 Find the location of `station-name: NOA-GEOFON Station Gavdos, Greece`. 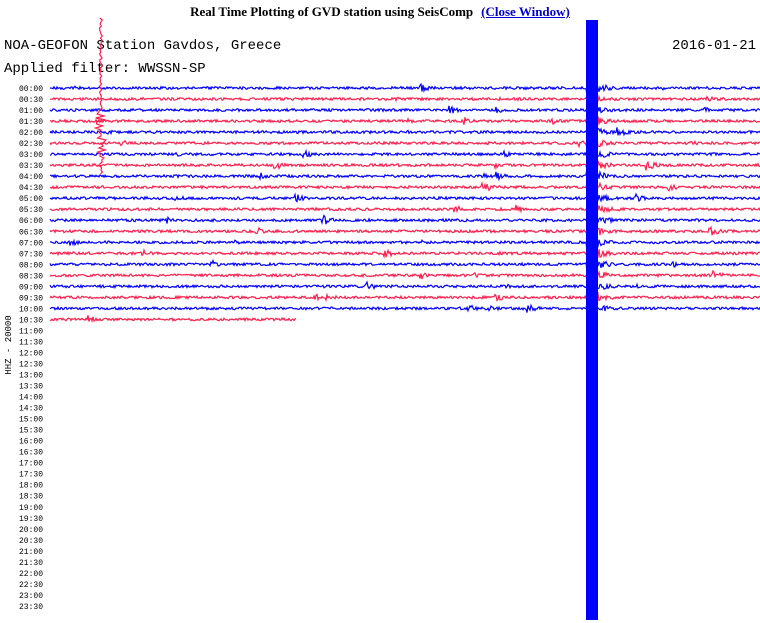

station-name: NOA-GEOFON Station Gavdos, Greece is located at coordinates (142, 46).